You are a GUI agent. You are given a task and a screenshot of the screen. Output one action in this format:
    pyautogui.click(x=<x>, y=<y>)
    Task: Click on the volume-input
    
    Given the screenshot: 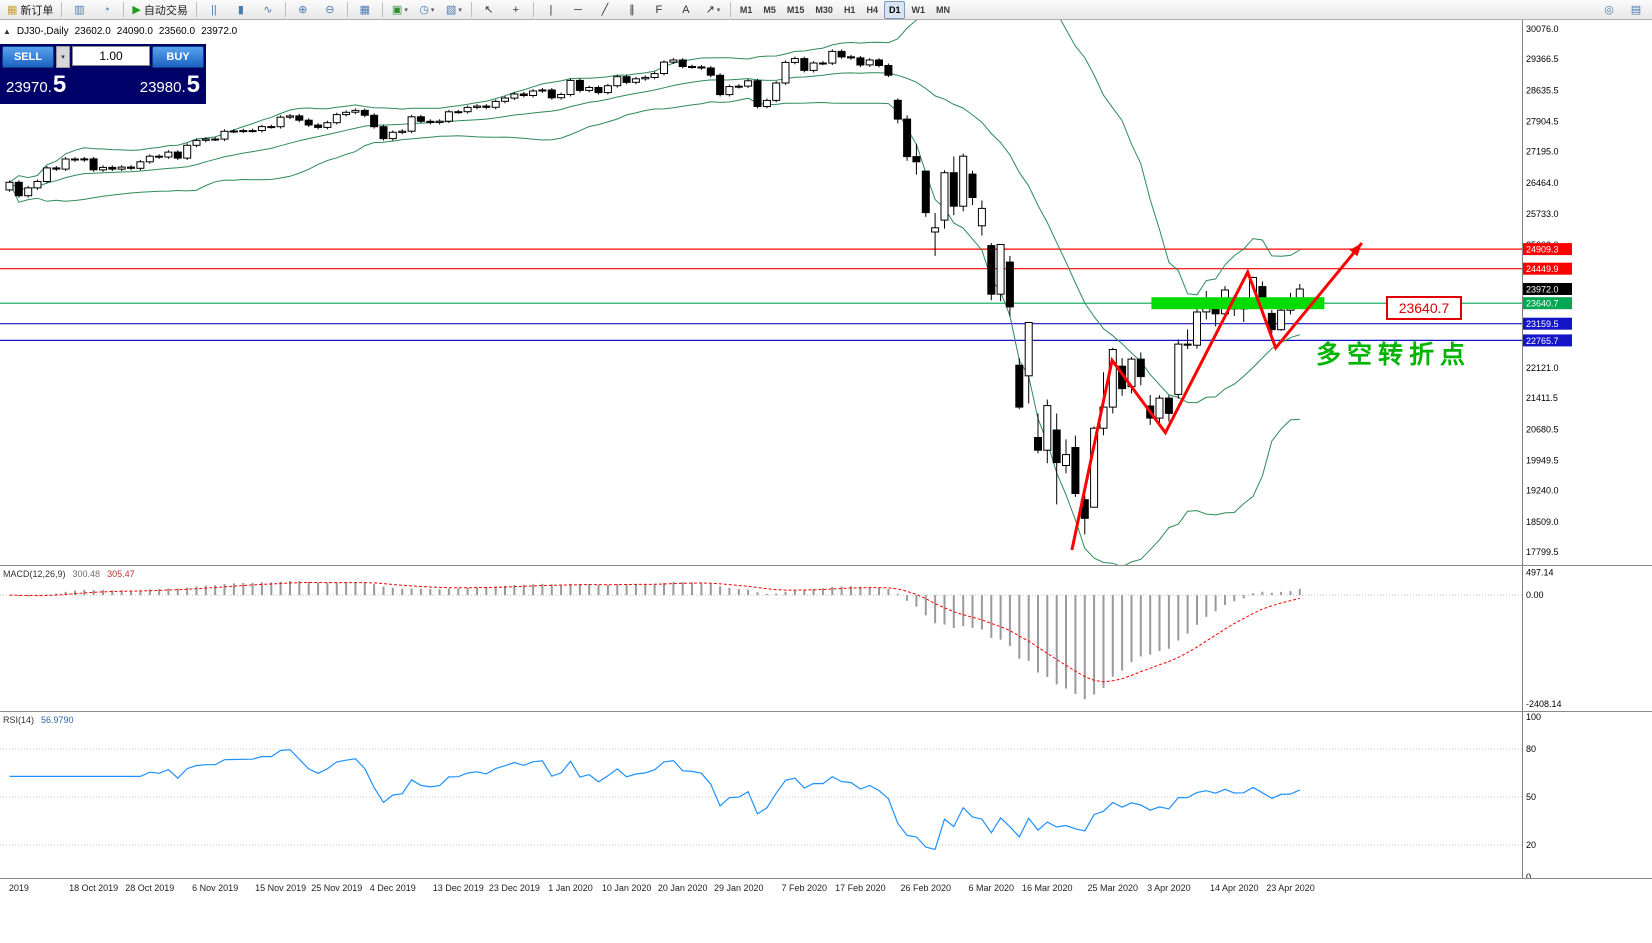 What is the action you would take?
    pyautogui.click(x=111, y=56)
    